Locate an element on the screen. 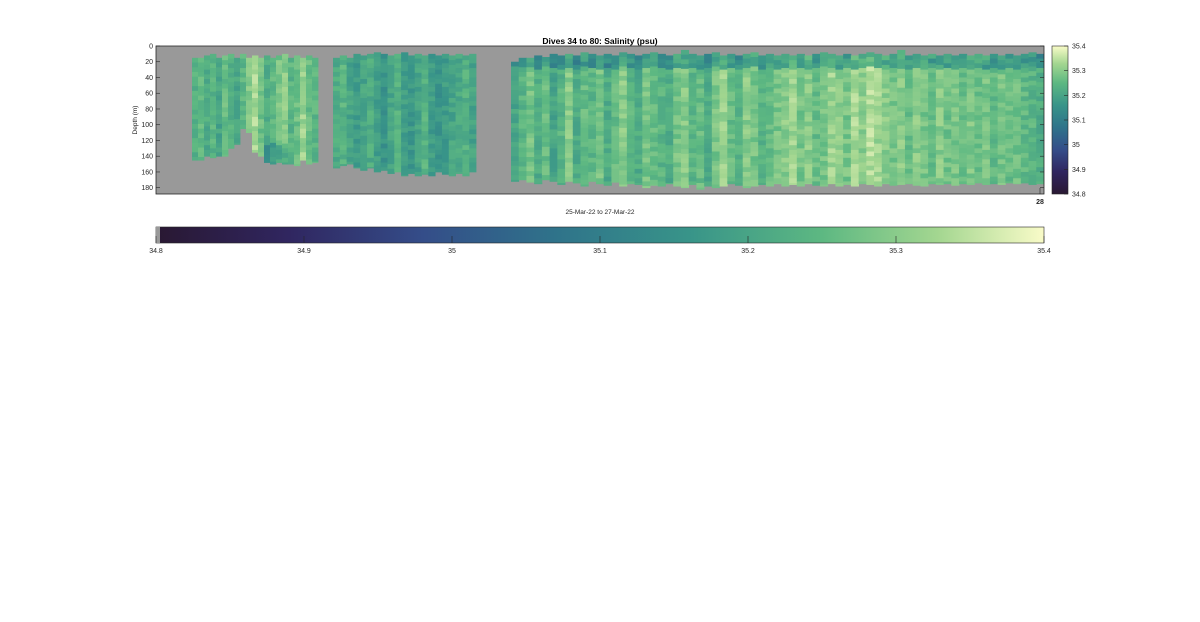  y-tick-label: 0 is located at coordinates (151, 47).